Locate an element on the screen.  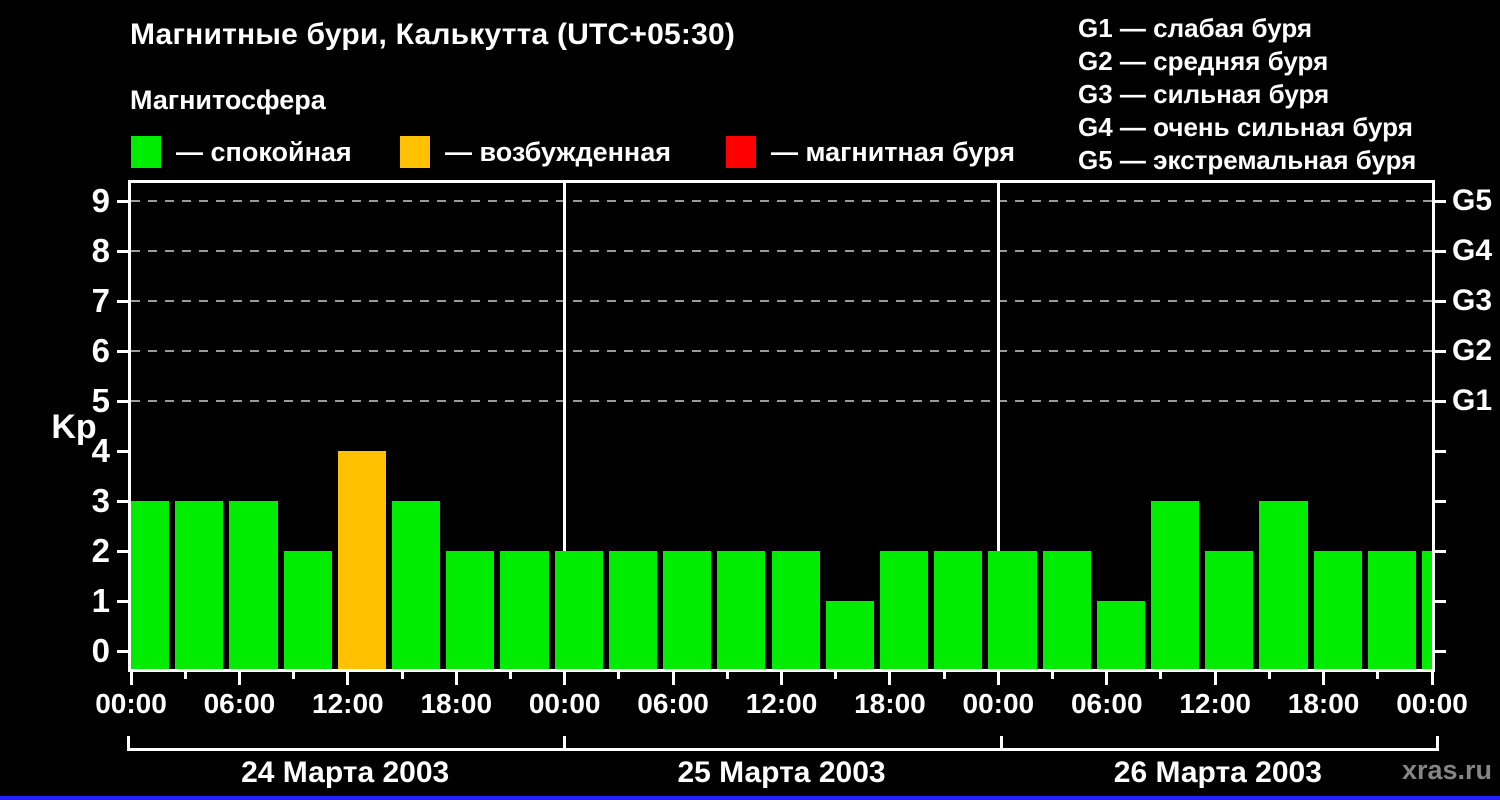
y-tick-label: 3 is located at coordinates (100, 500).